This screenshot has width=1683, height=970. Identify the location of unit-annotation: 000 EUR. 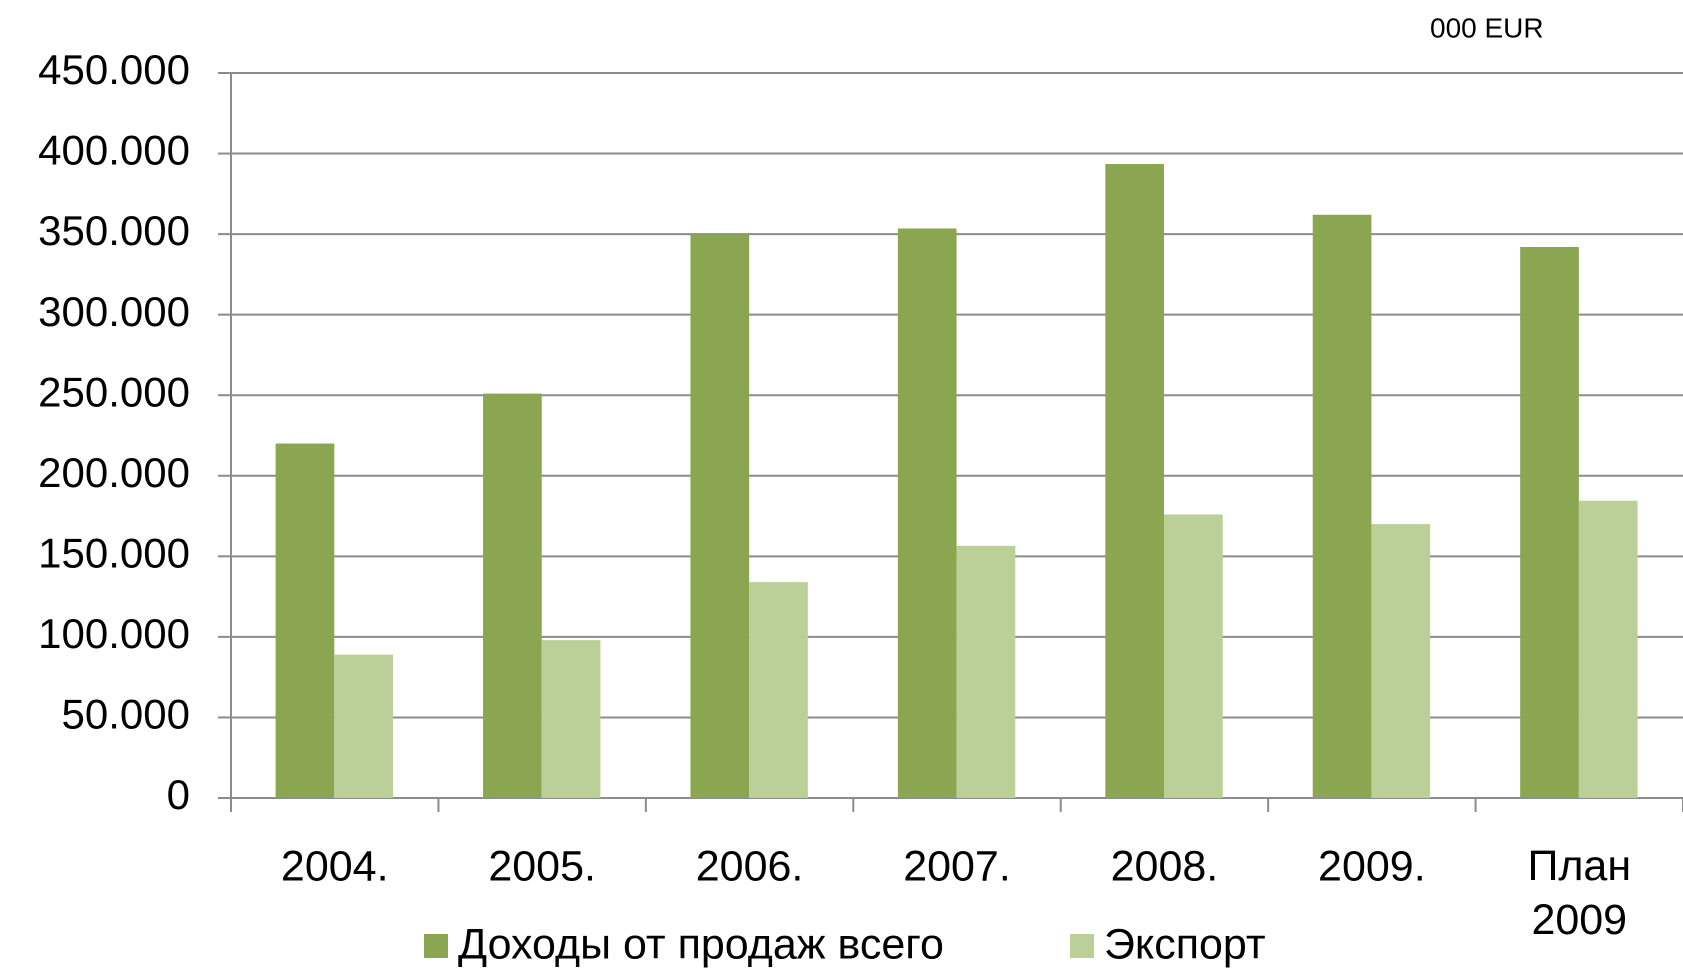
(1487, 27).